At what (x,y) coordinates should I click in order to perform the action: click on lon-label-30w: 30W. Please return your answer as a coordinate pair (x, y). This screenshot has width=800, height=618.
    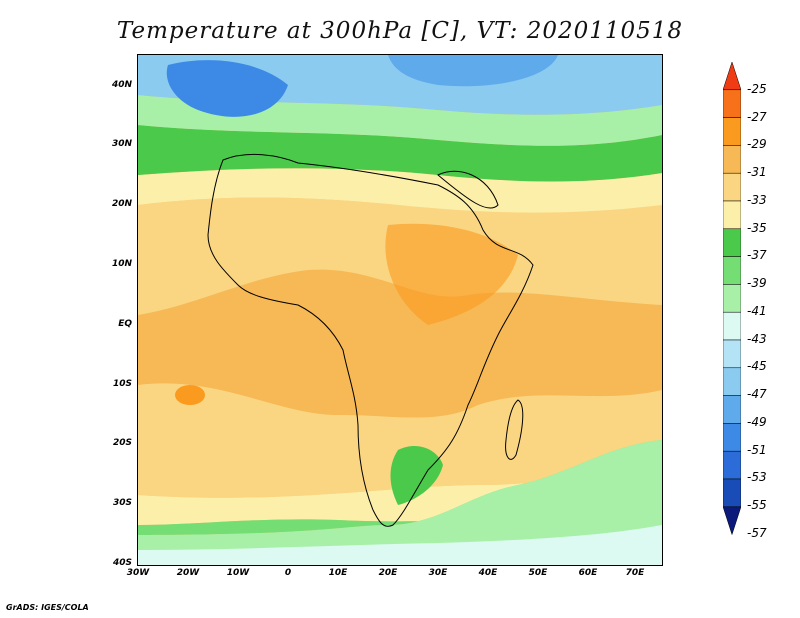
    Looking at the image, I should click on (138, 573).